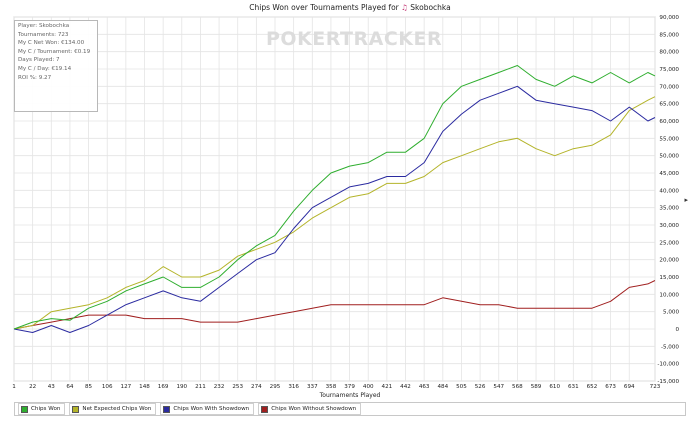 The width and height of the screenshot is (700, 424). I want to click on x-tick-label: 358, so click(331, 387).